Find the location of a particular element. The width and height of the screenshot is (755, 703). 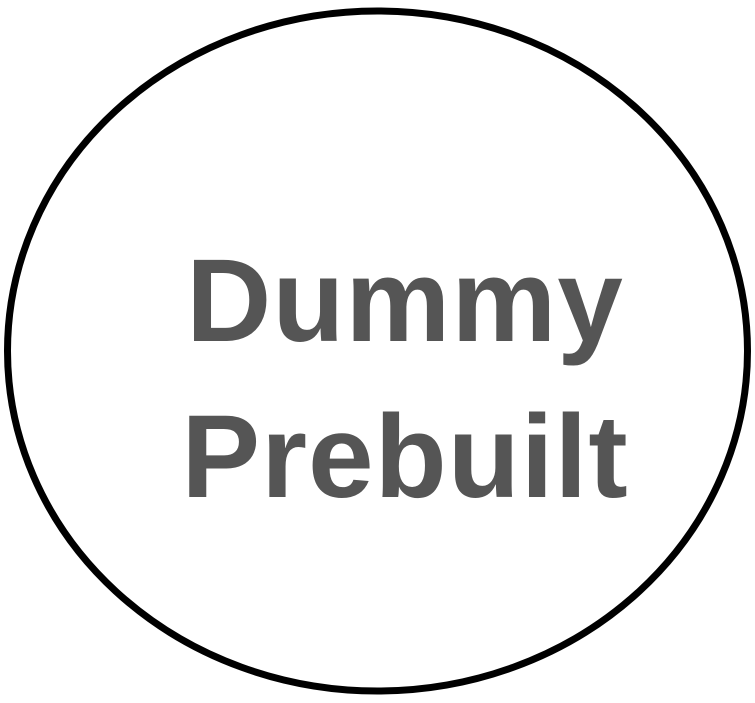

logo-text-line1: Dummy is located at coordinates (405, 301).